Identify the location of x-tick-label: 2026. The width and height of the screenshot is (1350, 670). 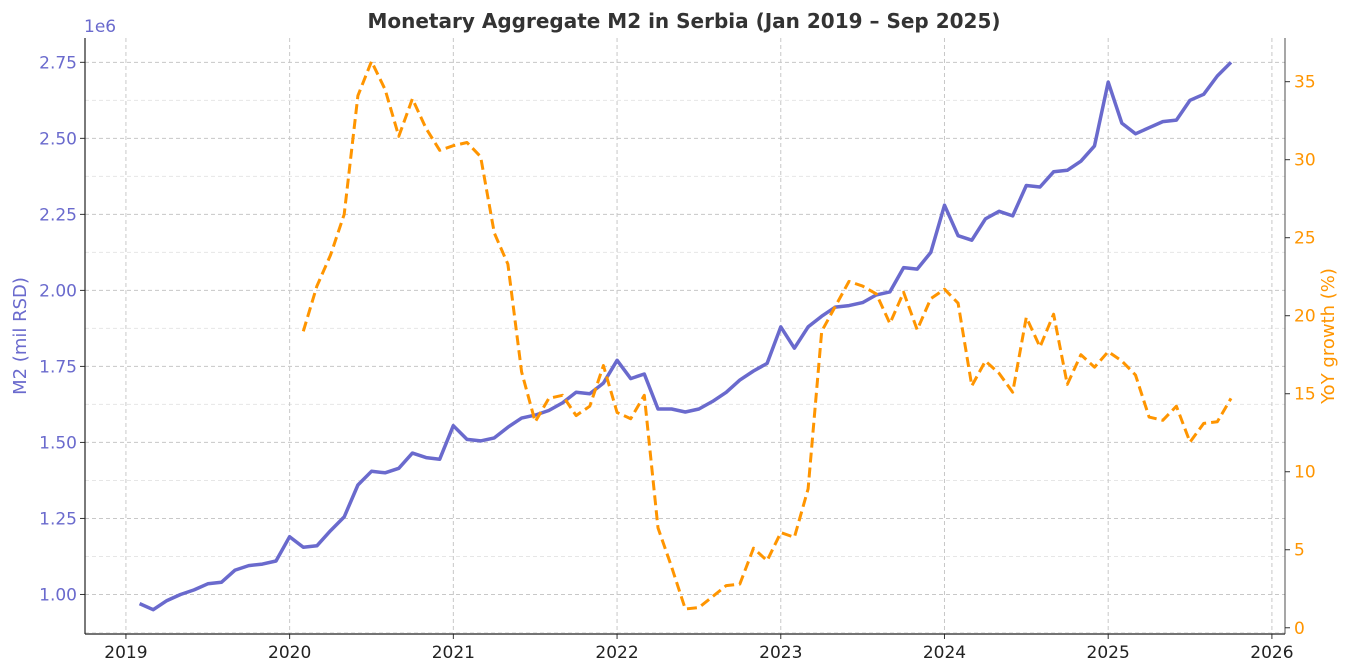
(1271, 653).